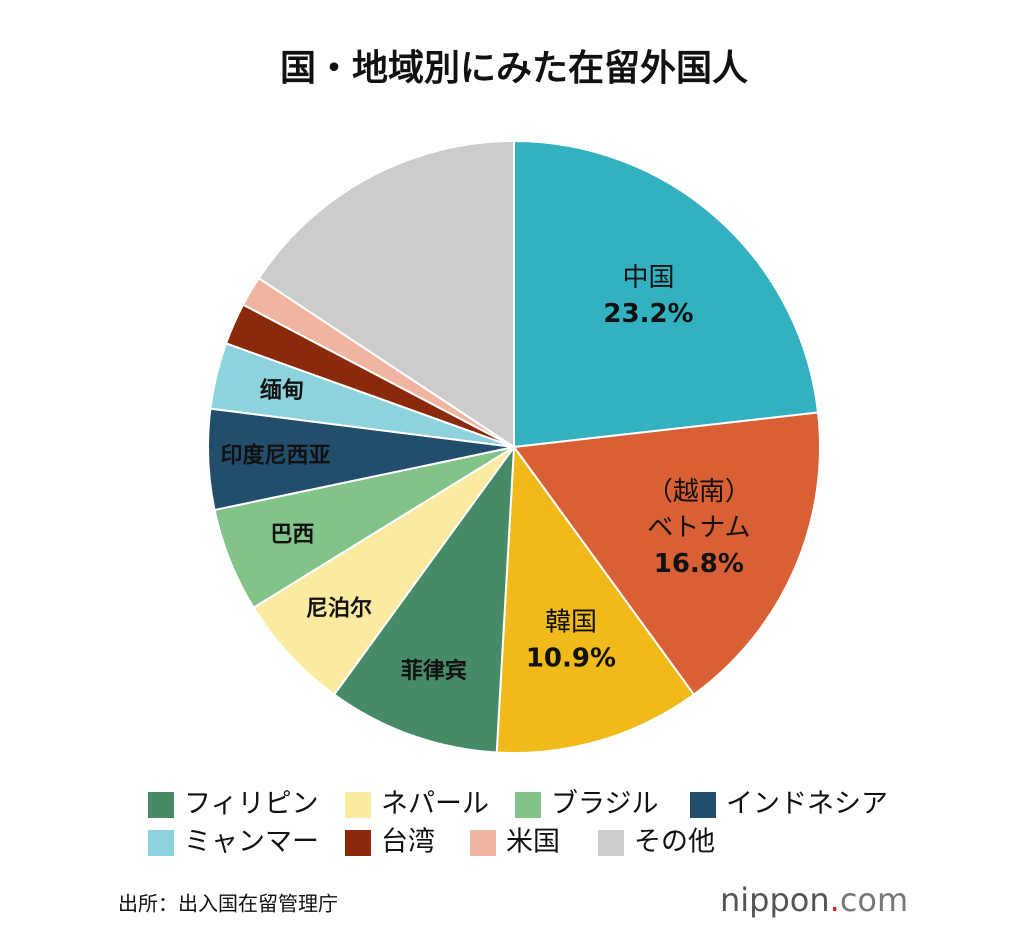 This screenshot has width=1021, height=946. Describe the element at coordinates (648, 314) in the screenshot. I see `value-label: 23.2%` at that location.